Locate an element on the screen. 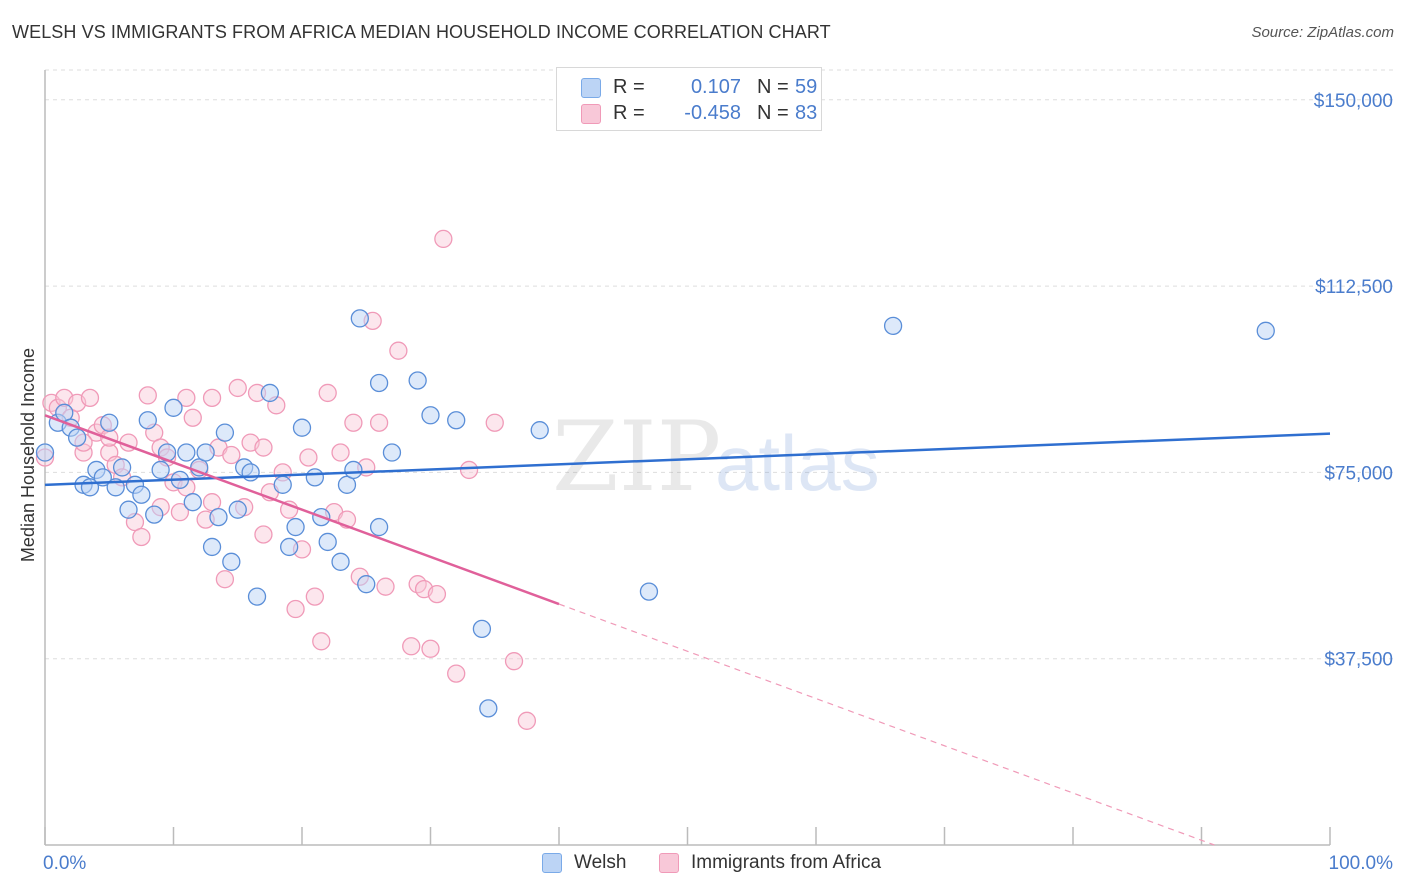 The image size is (1406, 892). welsh-trend-line is located at coordinates (687, 459).